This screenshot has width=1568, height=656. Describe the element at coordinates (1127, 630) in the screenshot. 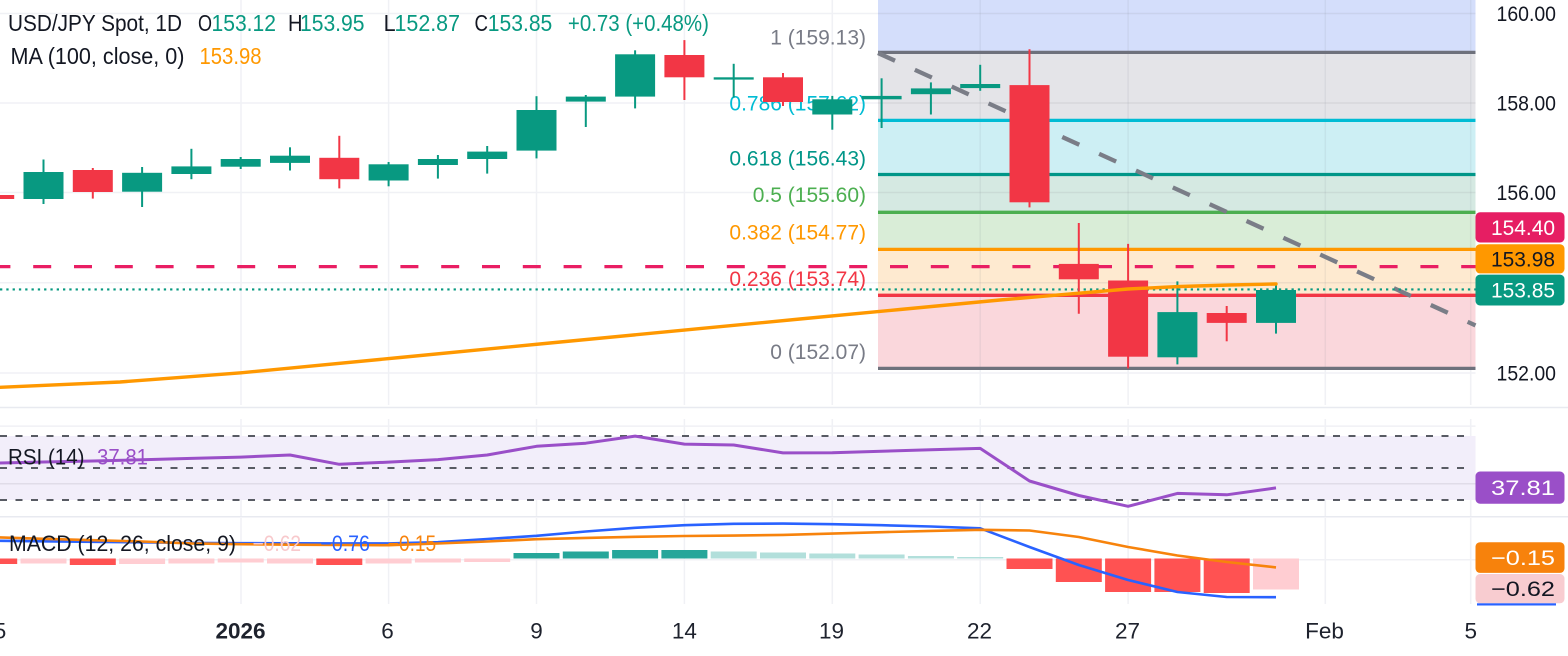

I see `svg-text: 27` at that location.